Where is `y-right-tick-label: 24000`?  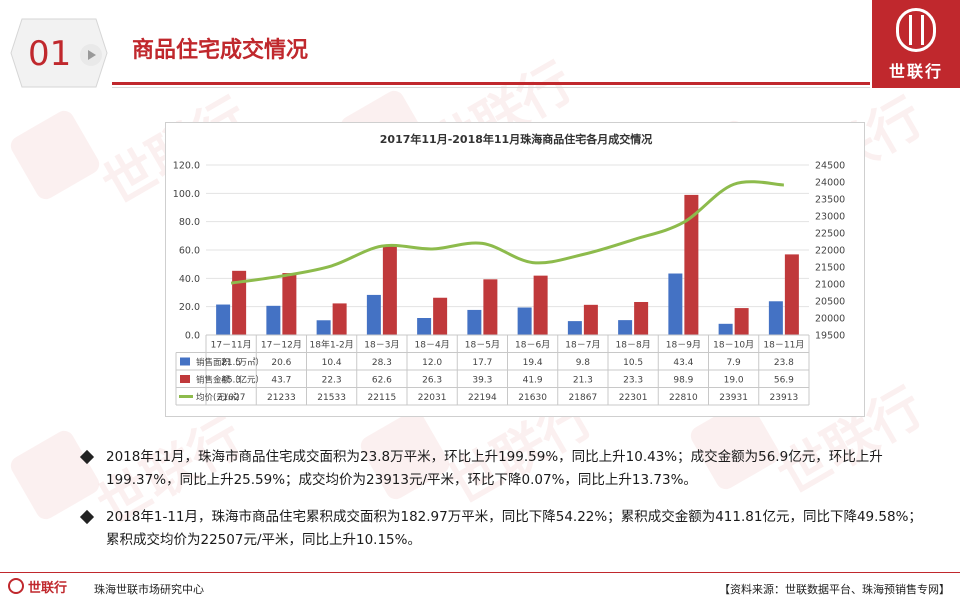 y-right-tick-label: 24000 is located at coordinates (830, 183).